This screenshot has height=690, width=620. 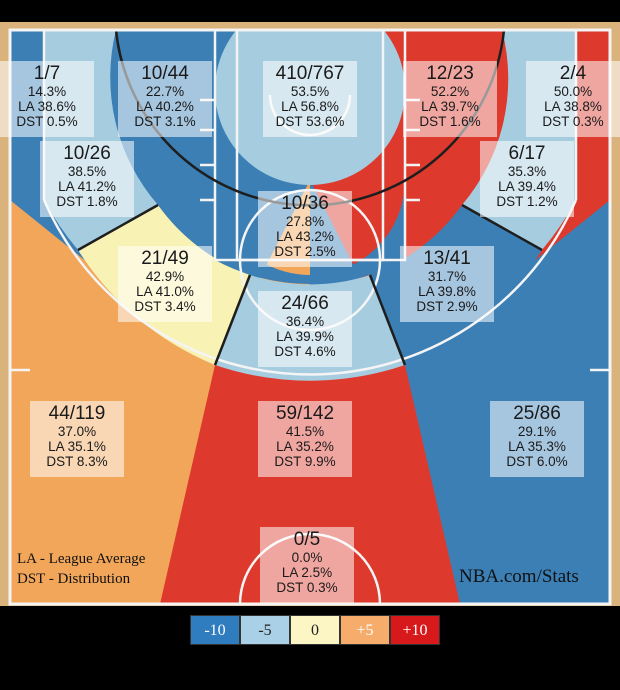 I want to click on zone-pct: 42.9%, so click(x=165, y=276).